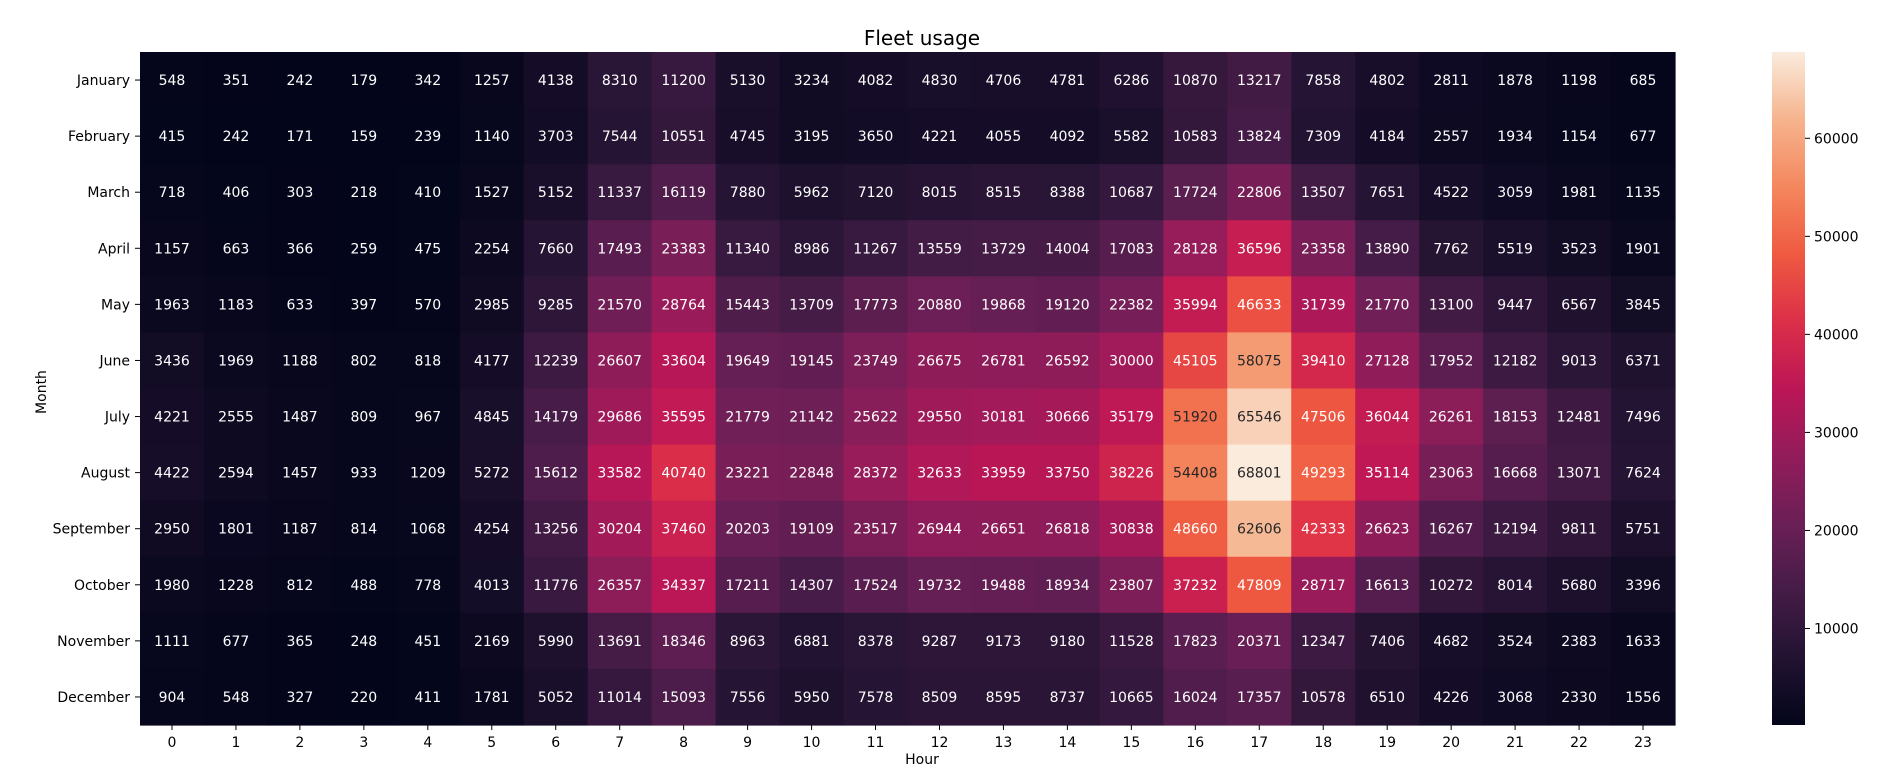  Describe the element at coordinates (812, 137) in the screenshot. I see `cell-value-label: 3195` at that location.